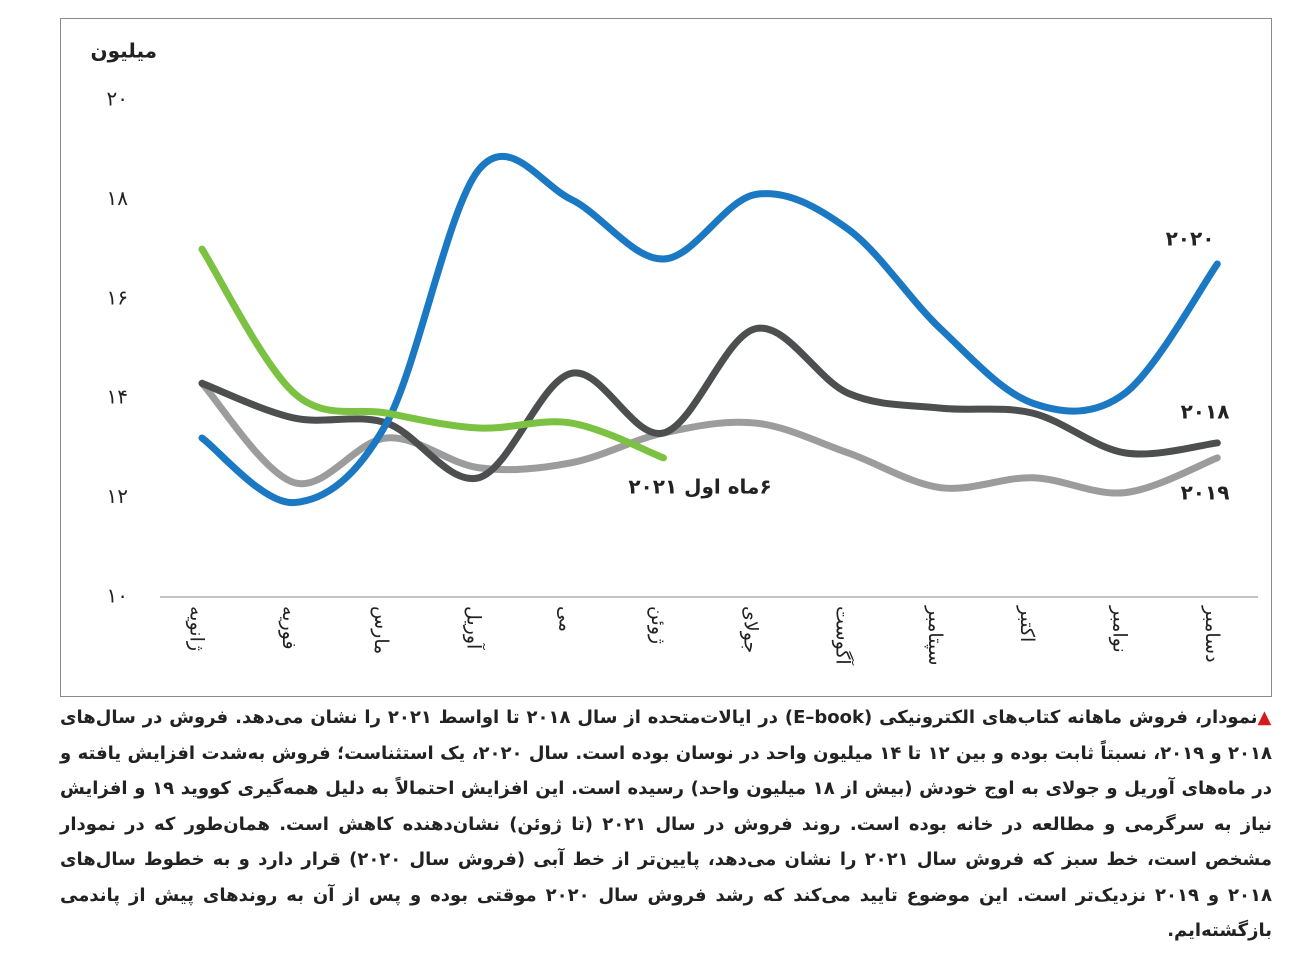 The height and width of the screenshot is (975, 1313). Describe the element at coordinates (1205, 412) in the screenshot. I see `series-label: ۲۰۱۸` at that location.